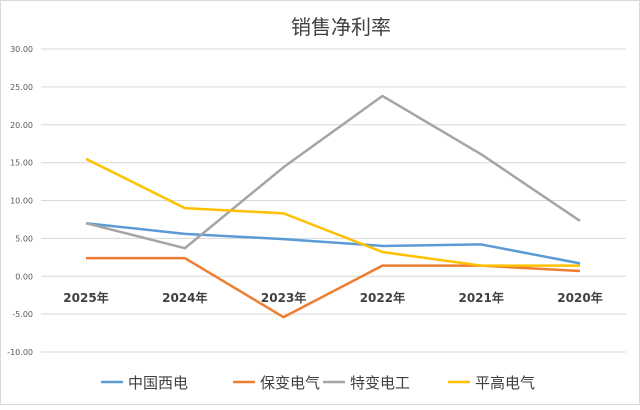 This screenshot has height=410, width=640. I want to click on y-tick-label: 5.00, so click(24, 238).